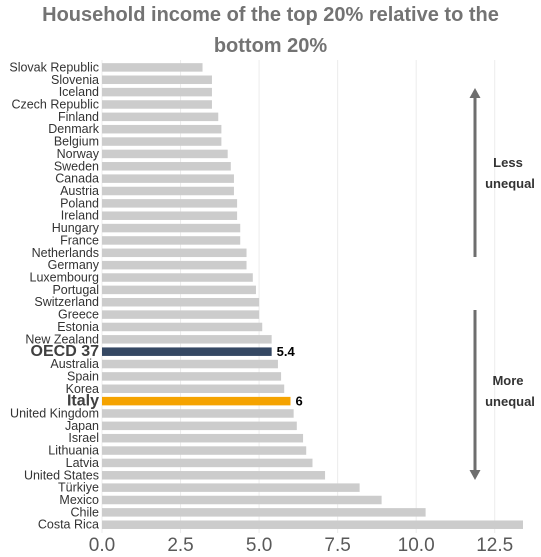 The height and width of the screenshot is (557, 541). Describe the element at coordinates (179, 290) in the screenshot. I see `bar-portugal` at that location.